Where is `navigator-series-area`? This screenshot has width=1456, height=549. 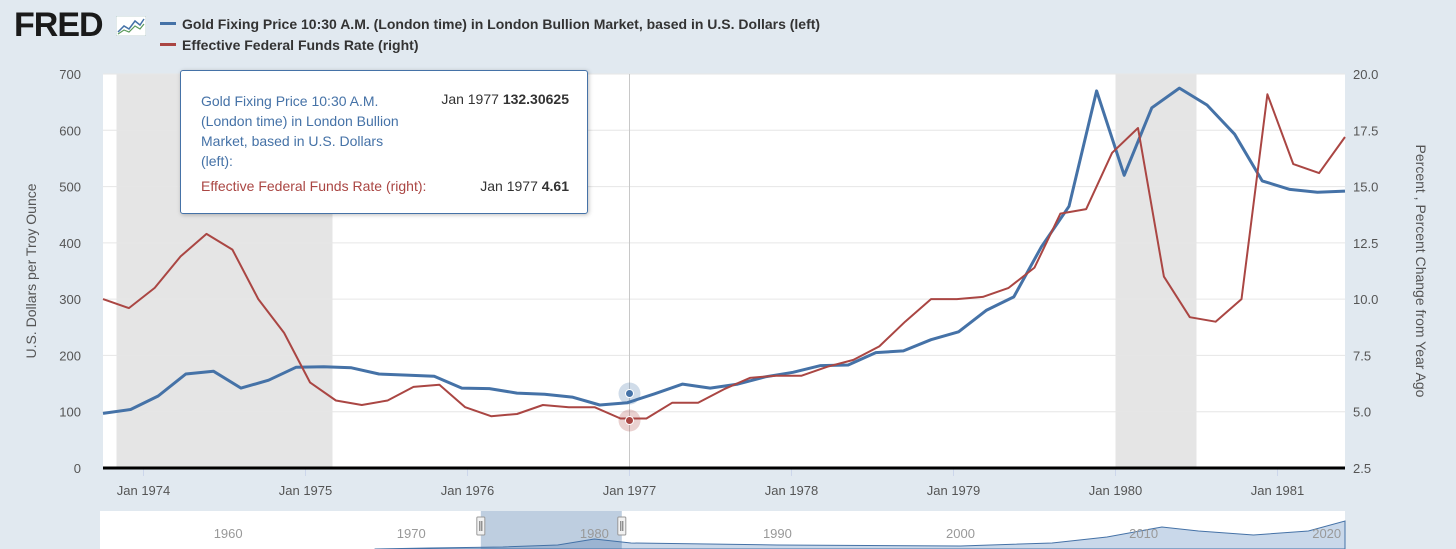 navigator-series-area is located at coordinates (860, 534).